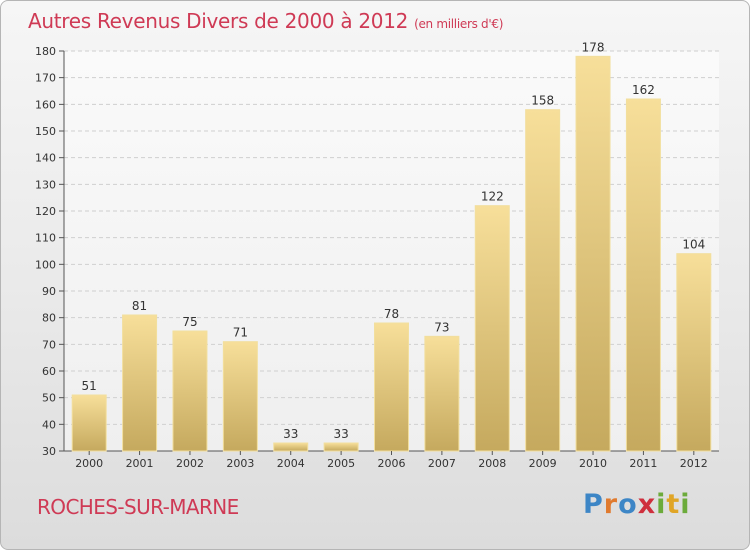 This screenshot has width=750, height=550. Describe the element at coordinates (45, 211) in the screenshot. I see `y-tick-label: 120` at that location.